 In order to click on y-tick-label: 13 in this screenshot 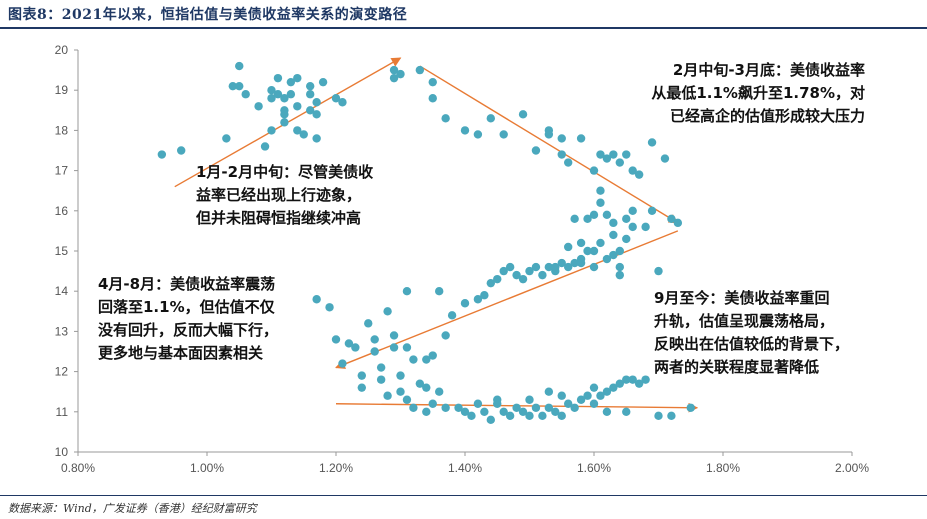, I will do `click(62, 331)`.